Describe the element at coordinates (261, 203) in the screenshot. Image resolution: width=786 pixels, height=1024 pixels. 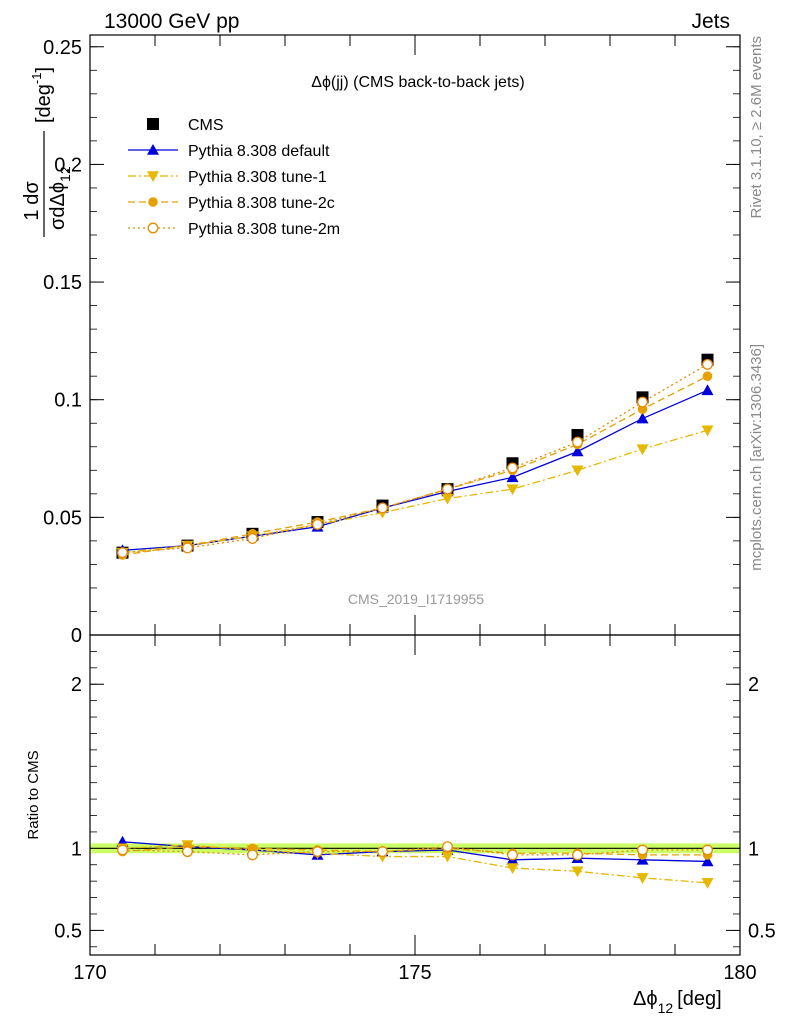
I see `legend-label-3: Pythia 8.308 tune-2c` at that location.